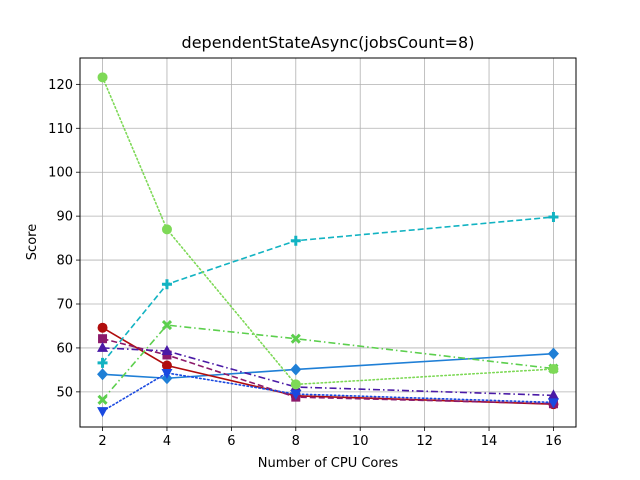 This screenshot has height=480, width=640. I want to click on x-tick-label: 8, so click(296, 441).